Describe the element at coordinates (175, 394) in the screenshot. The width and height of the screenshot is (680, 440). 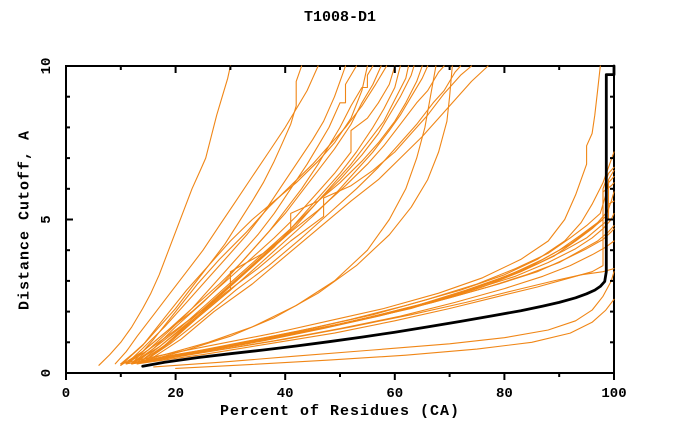
I see `x-tick-label: 20` at that location.